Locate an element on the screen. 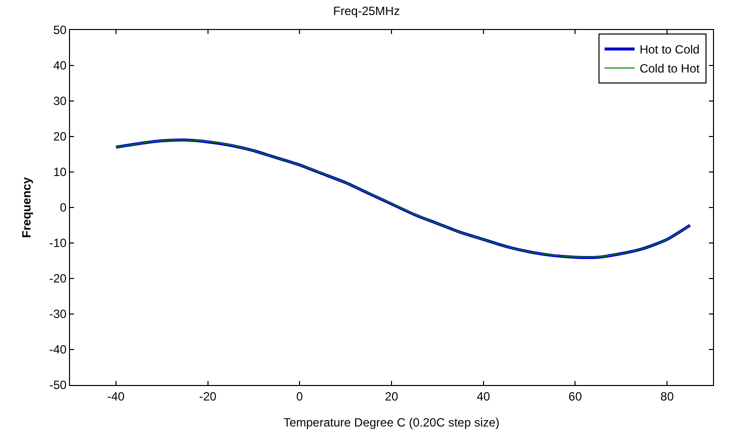 The height and width of the screenshot is (439, 733). chart-title: Freq-25MHz is located at coordinates (366, 11).